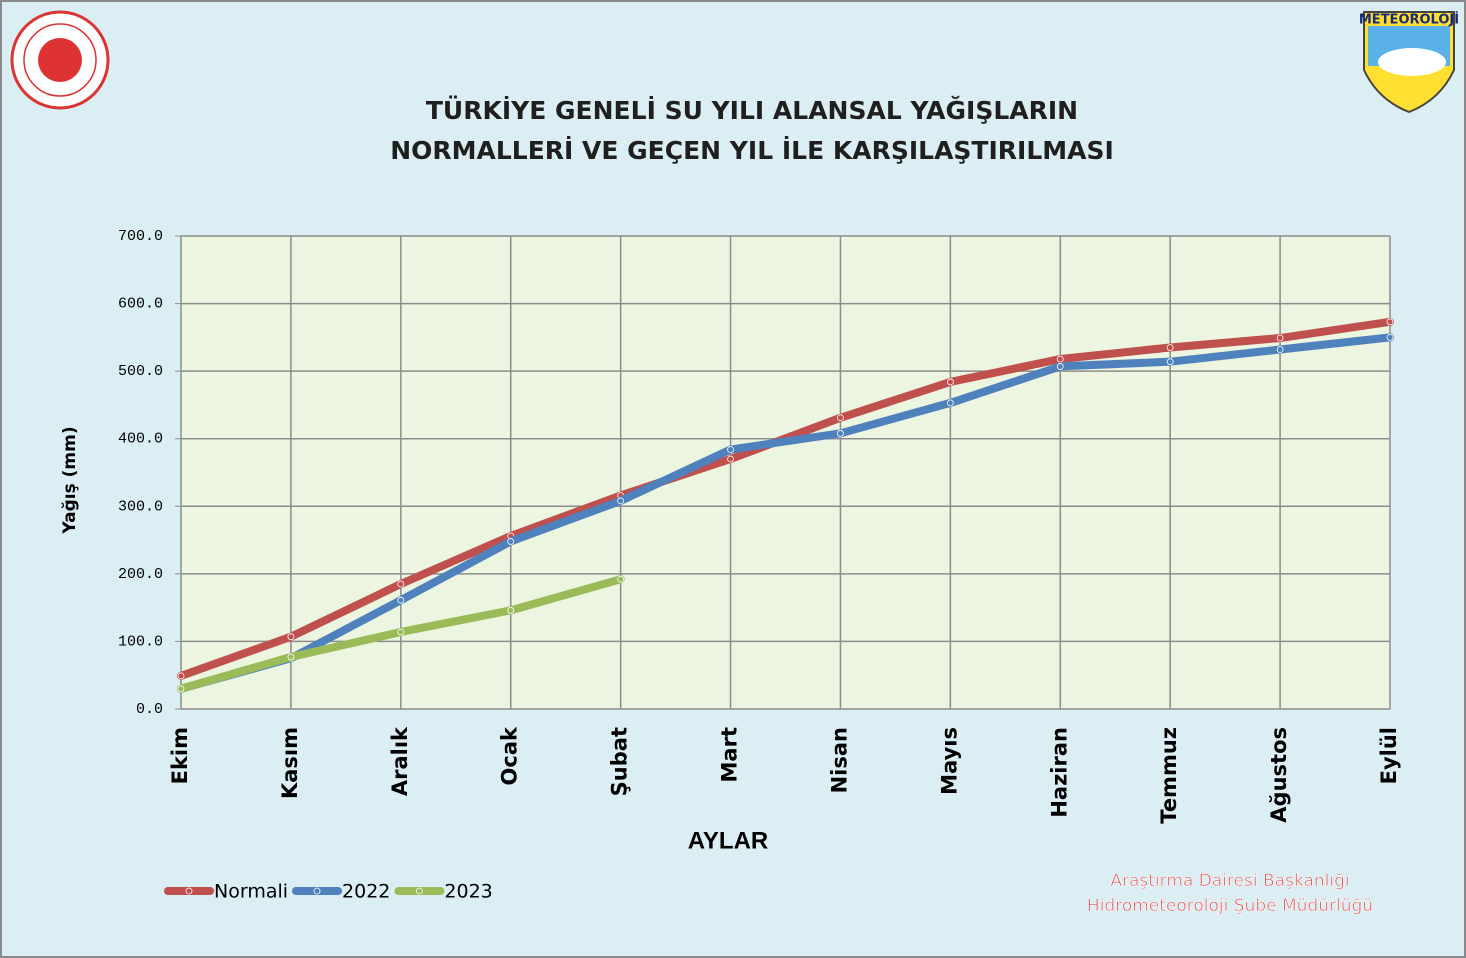  I want to click on x-tick-label: Temmuz, so click(1169, 775).